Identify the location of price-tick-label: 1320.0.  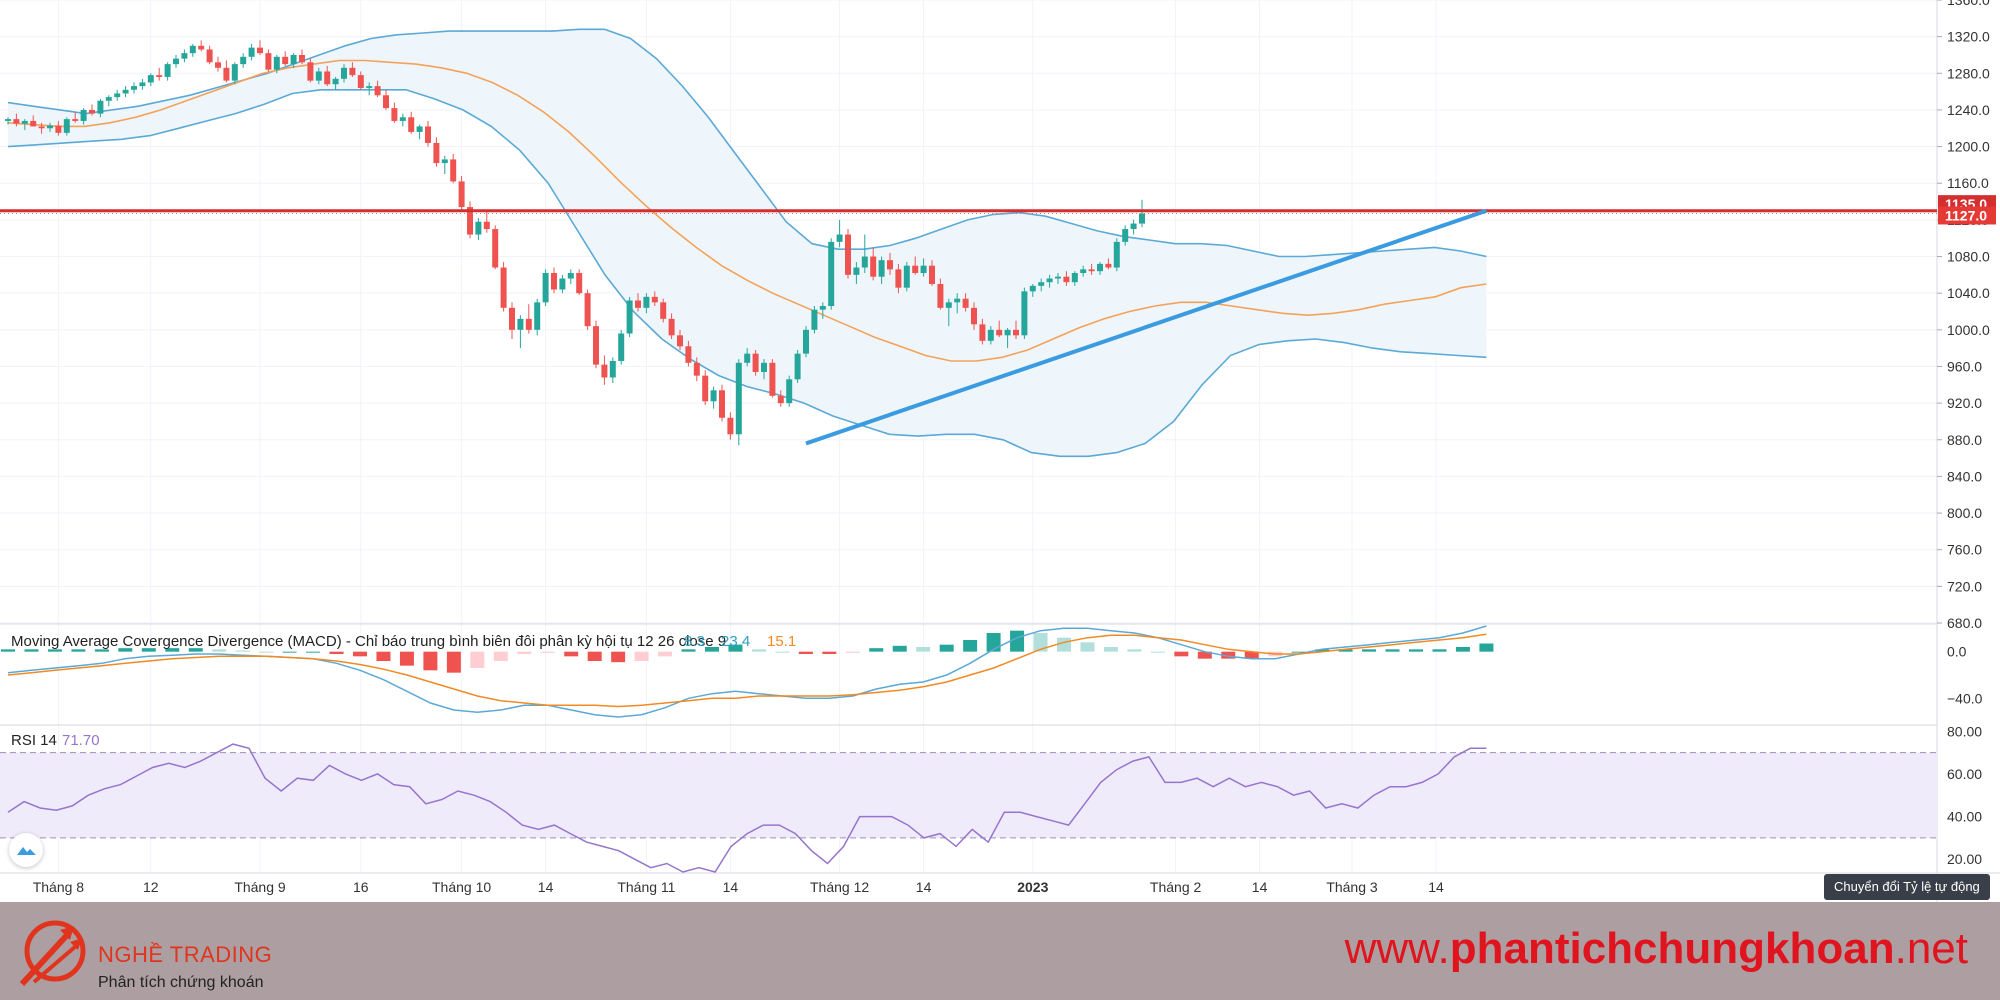
(1968, 37).